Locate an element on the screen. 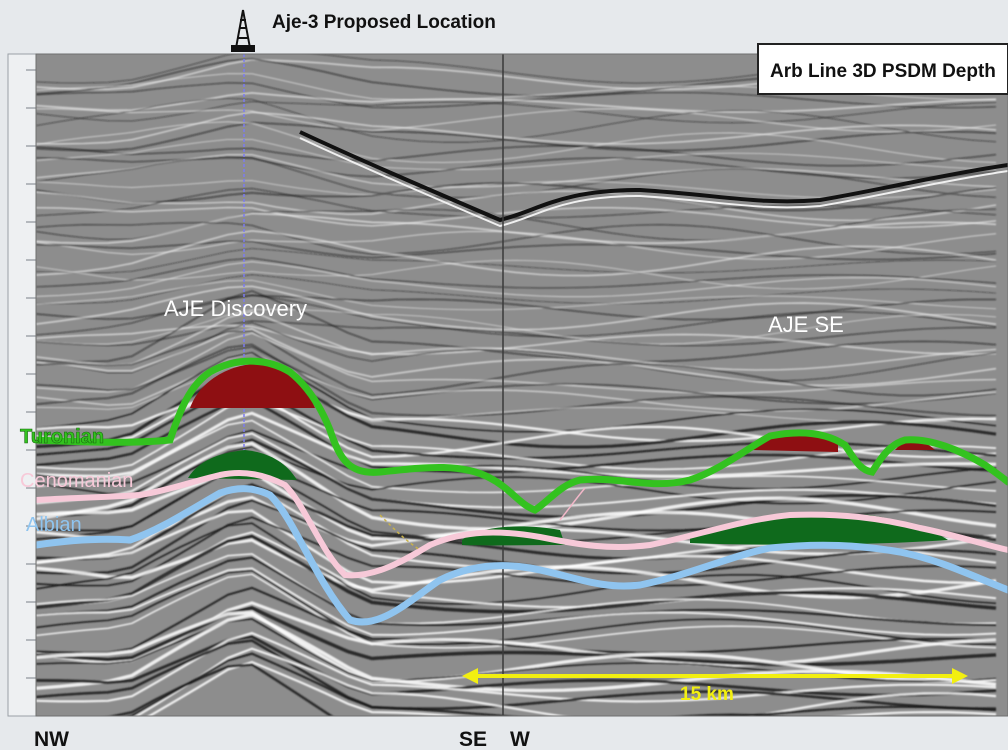 The height and width of the screenshot is (750, 1008). seabed-reflector is located at coordinates (653, 176).